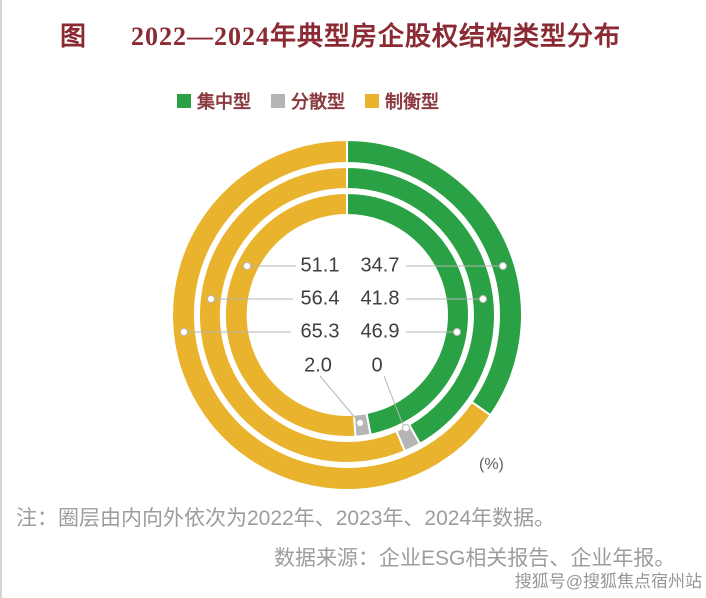  I want to click on footnote: 注：圈层由内向外依次为2022年、2023年、2024年数据。, so click(286, 518).